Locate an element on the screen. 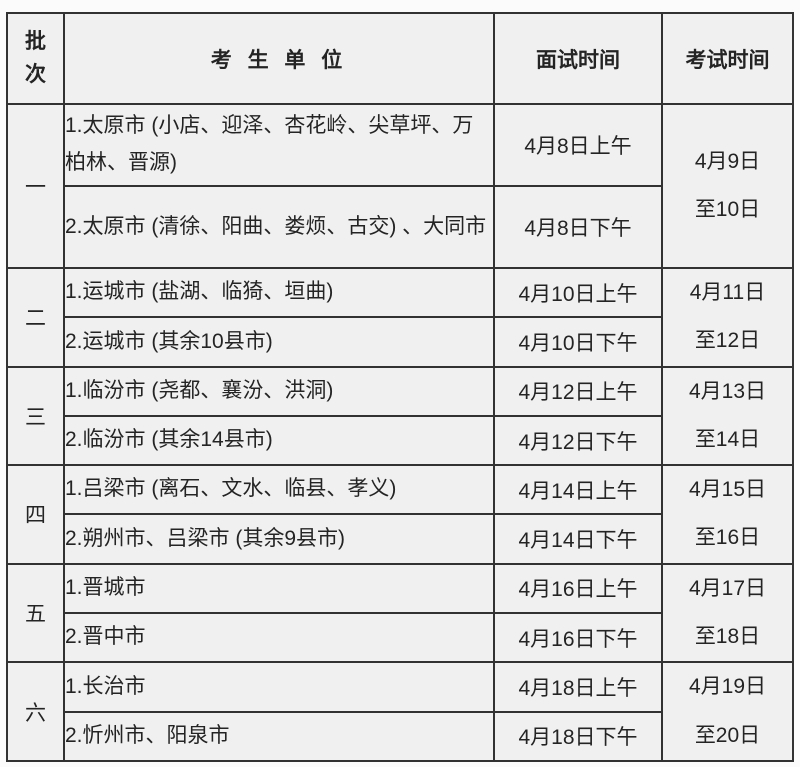  table-row: 二 1.运城市 (盐湖、临猗、垣曲) 4月10日上午 4月11日 至12日 is located at coordinates (400, 317).